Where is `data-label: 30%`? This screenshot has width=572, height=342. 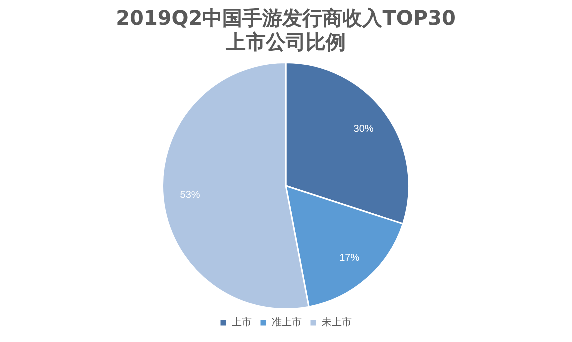
data-label: 30% is located at coordinates (364, 130).